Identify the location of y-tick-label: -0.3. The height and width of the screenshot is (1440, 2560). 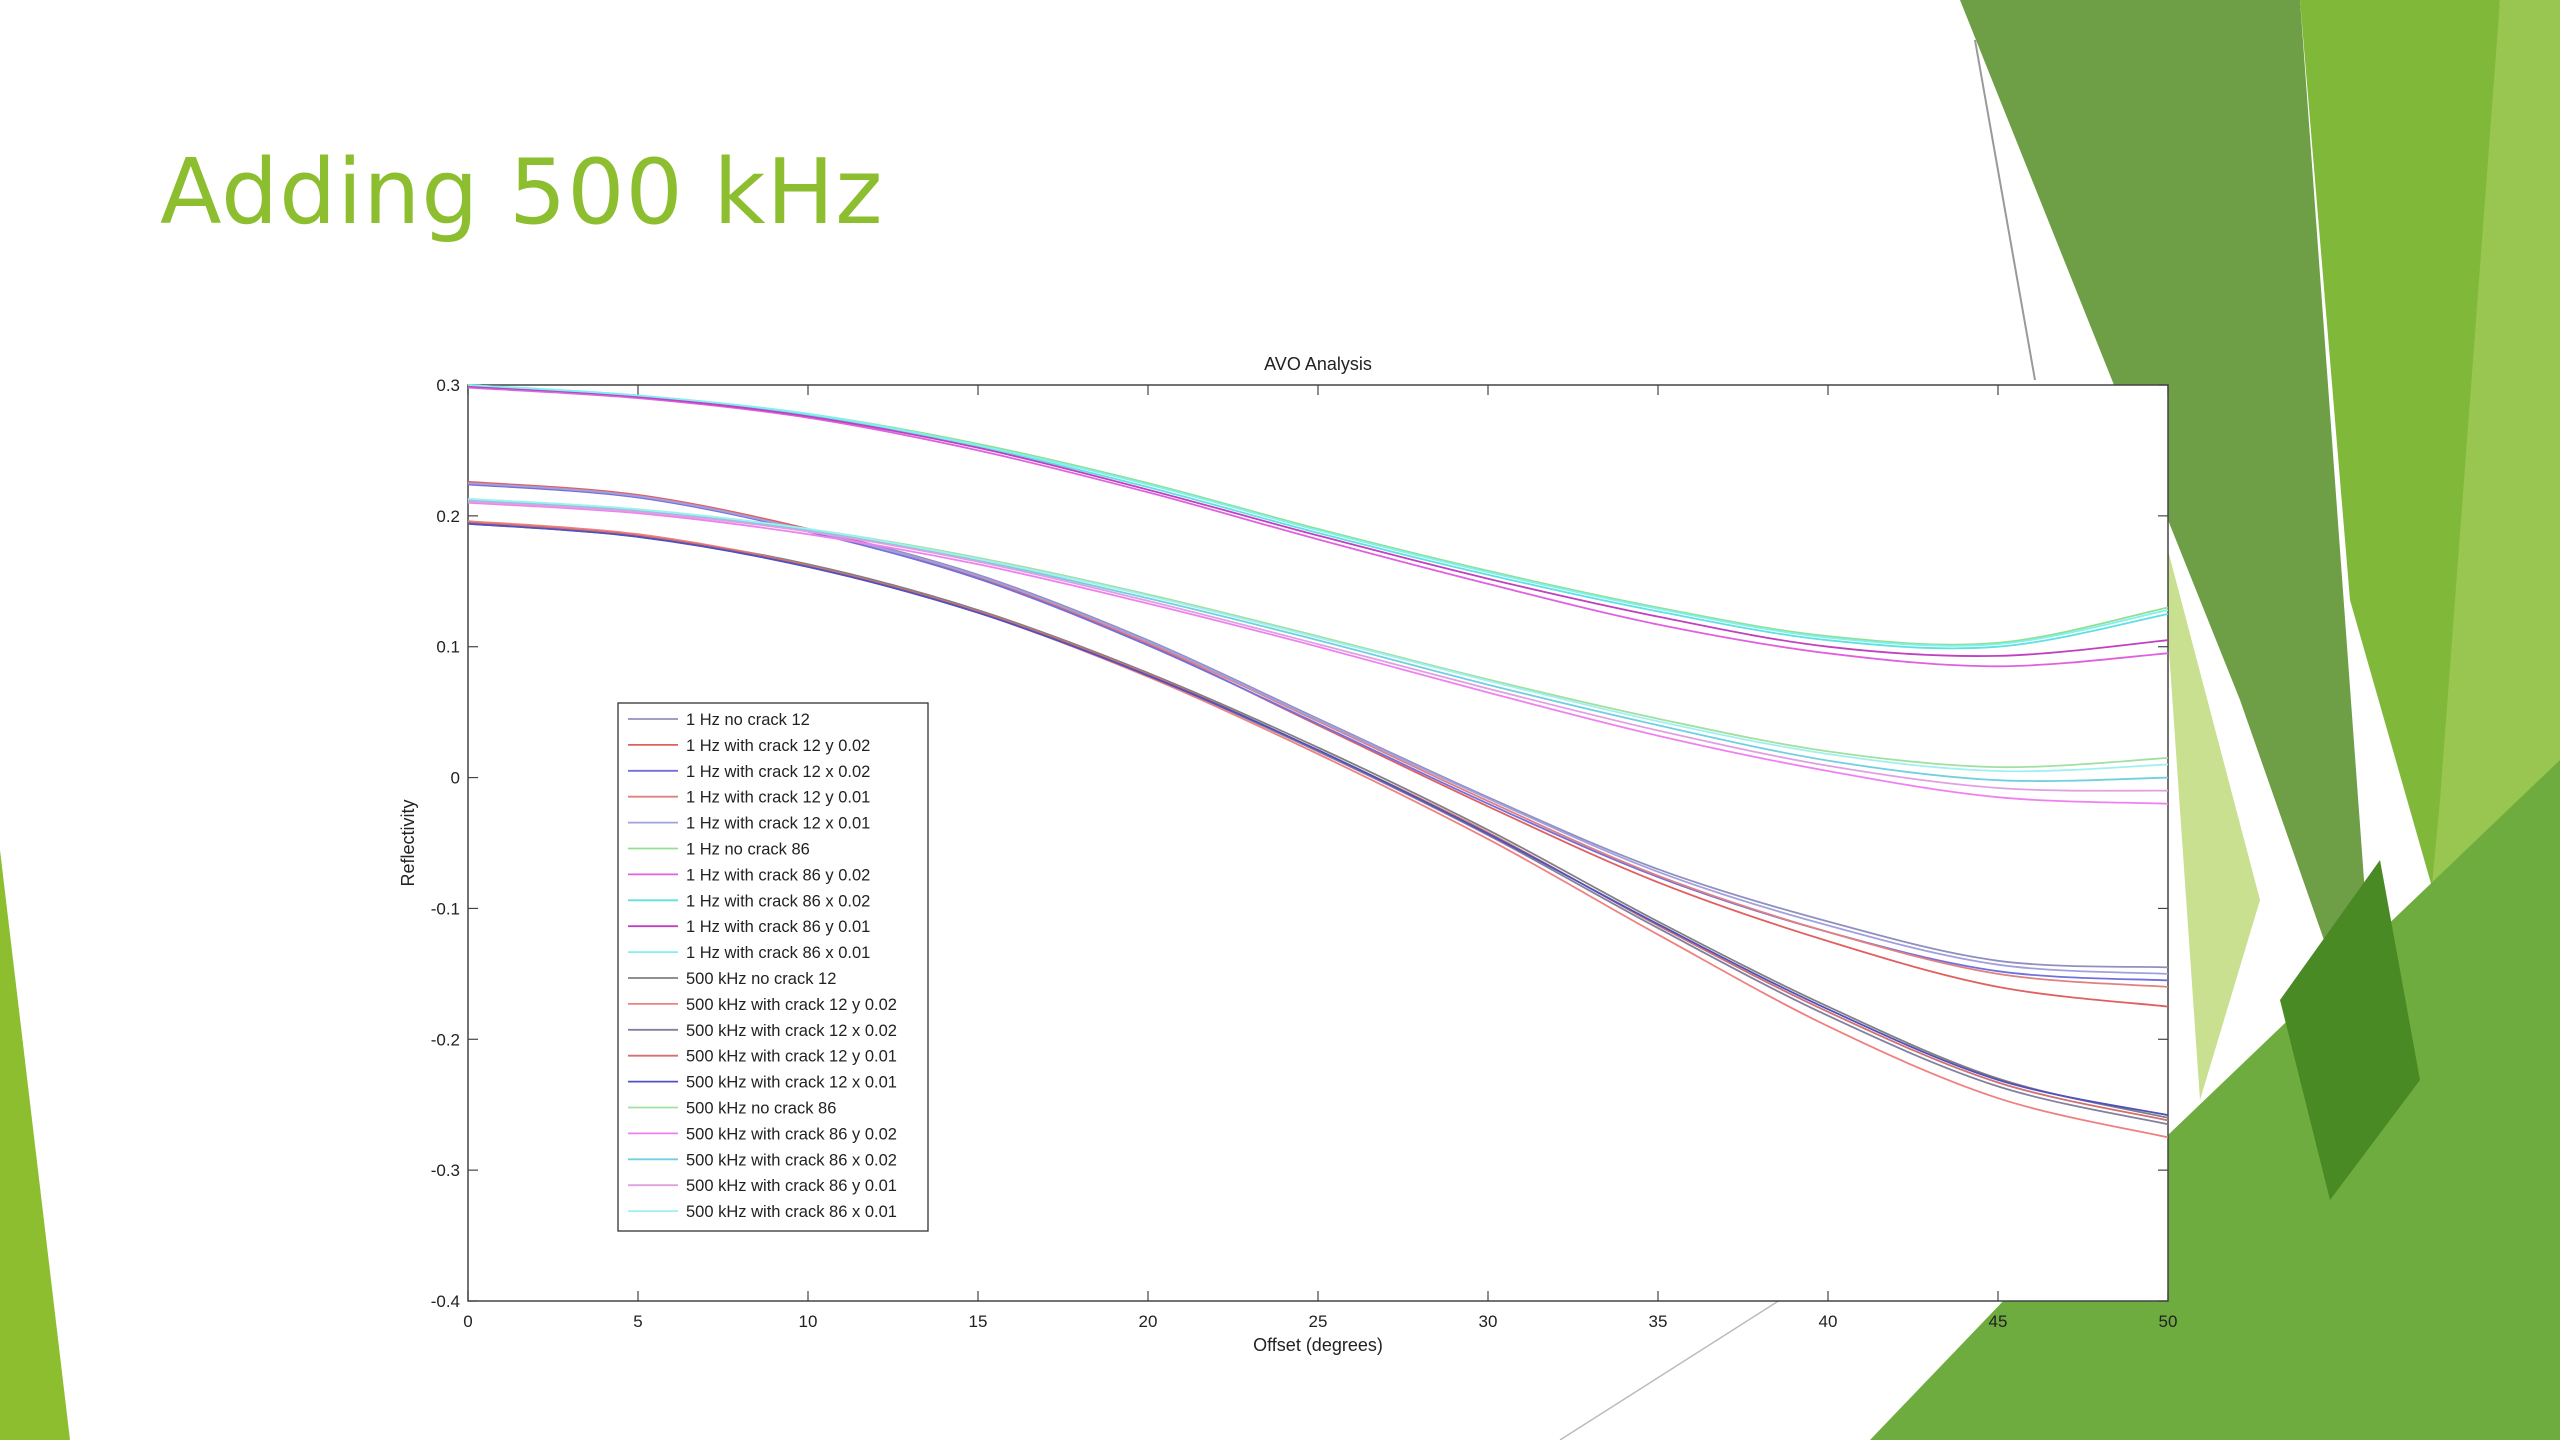
(445, 1170).